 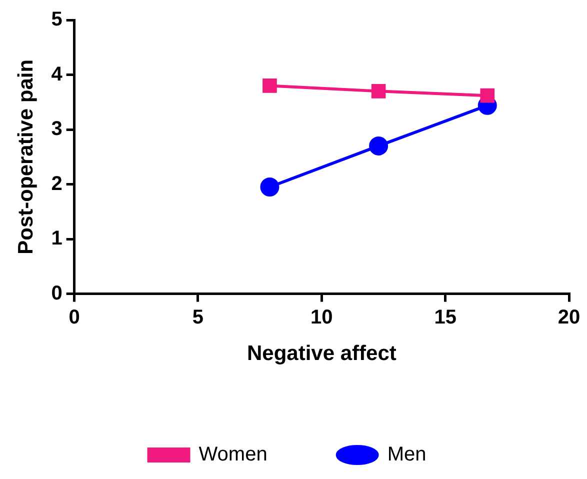 What do you see at coordinates (321, 317) in the screenshot?
I see `x-tick-label: 10` at bounding box center [321, 317].